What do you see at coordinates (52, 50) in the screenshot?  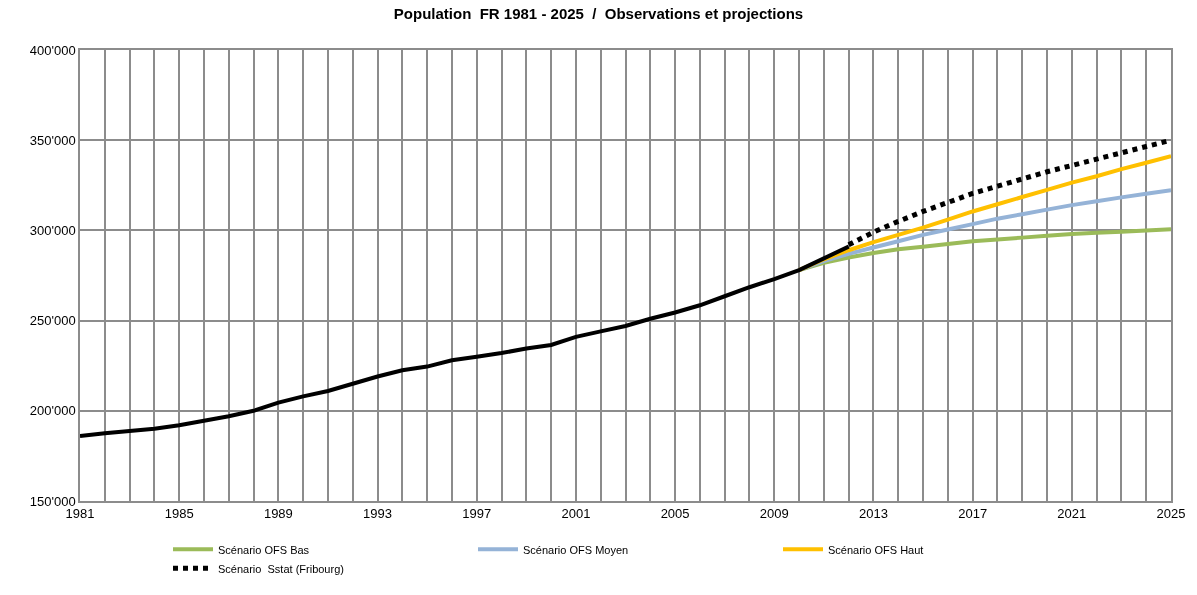 I see `y-tick-label: 400'000` at bounding box center [52, 50].